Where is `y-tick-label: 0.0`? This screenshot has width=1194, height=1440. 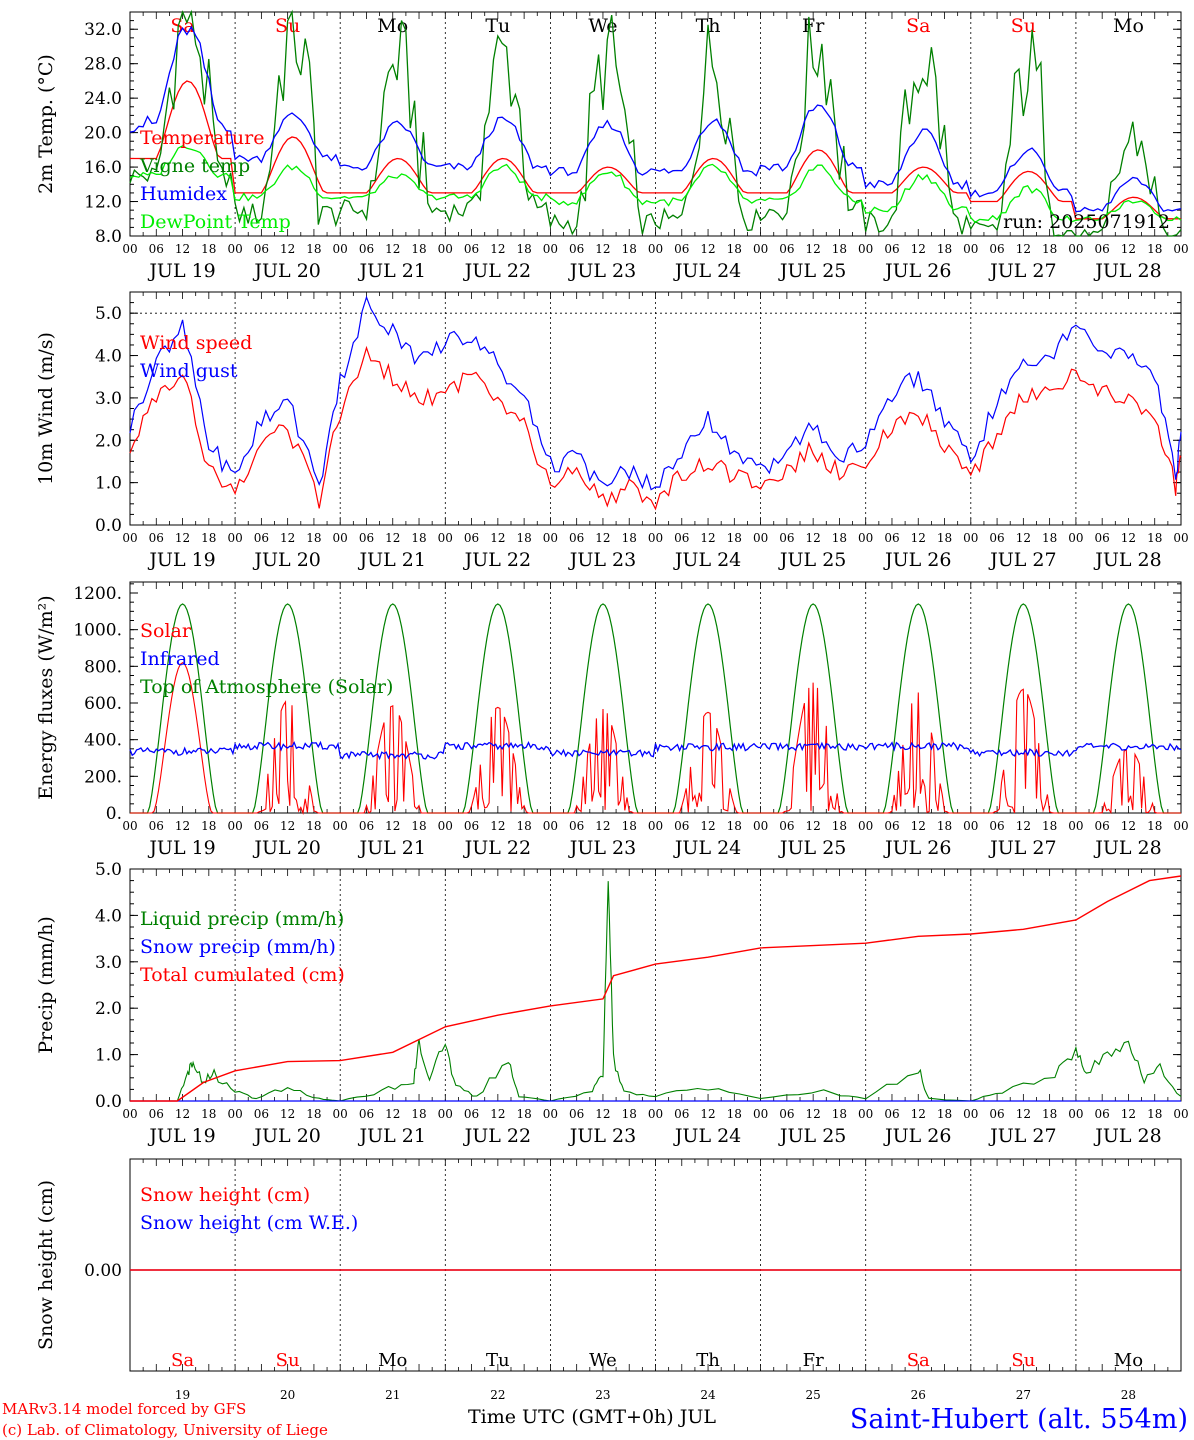 y-tick-label: 0.0 is located at coordinates (108, 526).